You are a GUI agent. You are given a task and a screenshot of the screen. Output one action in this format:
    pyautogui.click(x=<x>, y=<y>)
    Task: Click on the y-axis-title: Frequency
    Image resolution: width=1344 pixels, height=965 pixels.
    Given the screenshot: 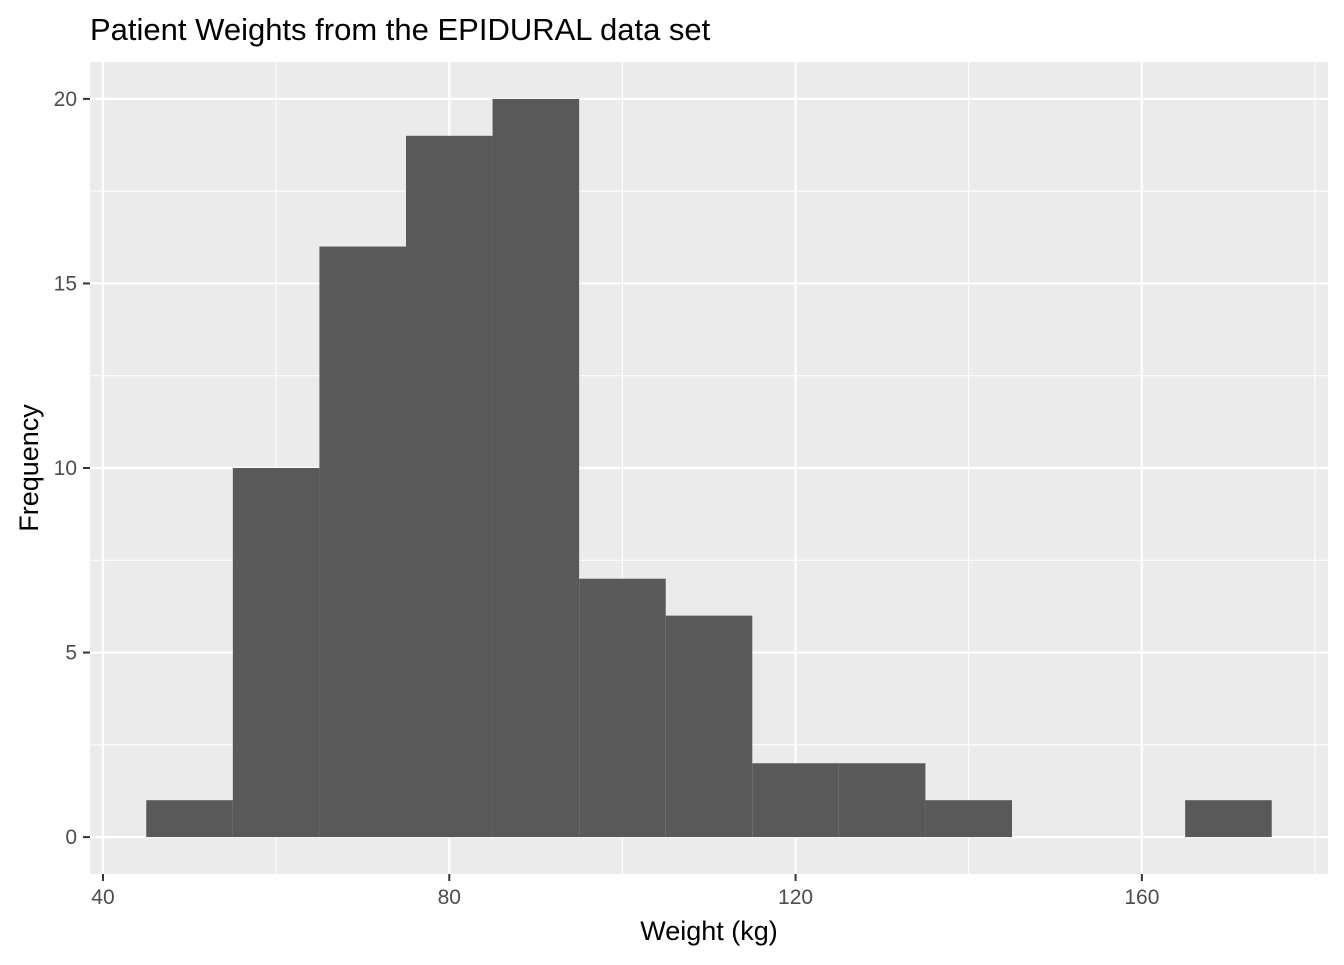 What is the action you would take?
    pyautogui.click(x=29, y=468)
    